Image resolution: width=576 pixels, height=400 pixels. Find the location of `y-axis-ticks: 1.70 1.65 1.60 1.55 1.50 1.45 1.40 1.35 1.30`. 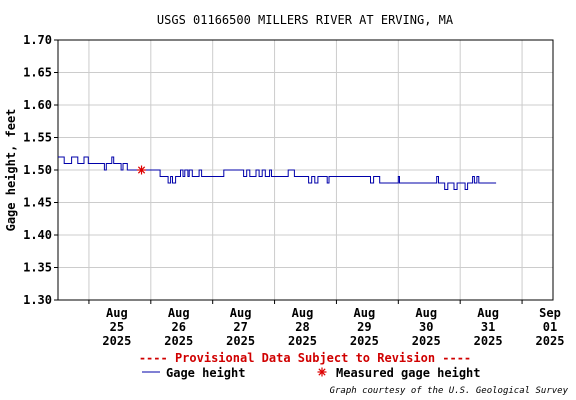

y-axis-ticks: 1.70 1.65 1.60 1.55 1.50 1.45 1.40 1.35 1.30 is located at coordinates (40, 170).